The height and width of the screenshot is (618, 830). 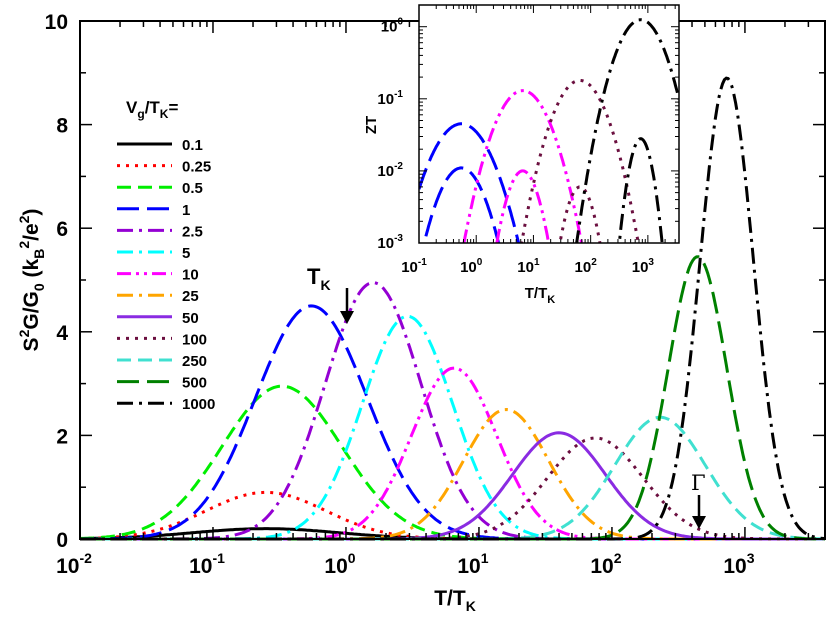 I want to click on inset-x-tick-label: 10⁻¹, so click(x=414, y=266).